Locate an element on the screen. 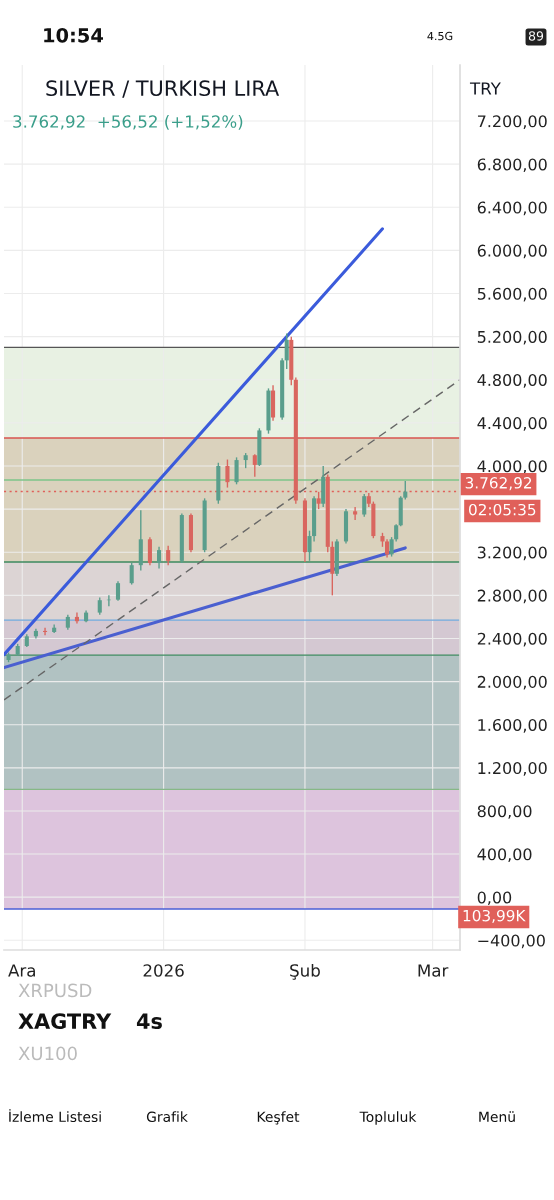  x-tick-label: 2026 is located at coordinates (163, 970).